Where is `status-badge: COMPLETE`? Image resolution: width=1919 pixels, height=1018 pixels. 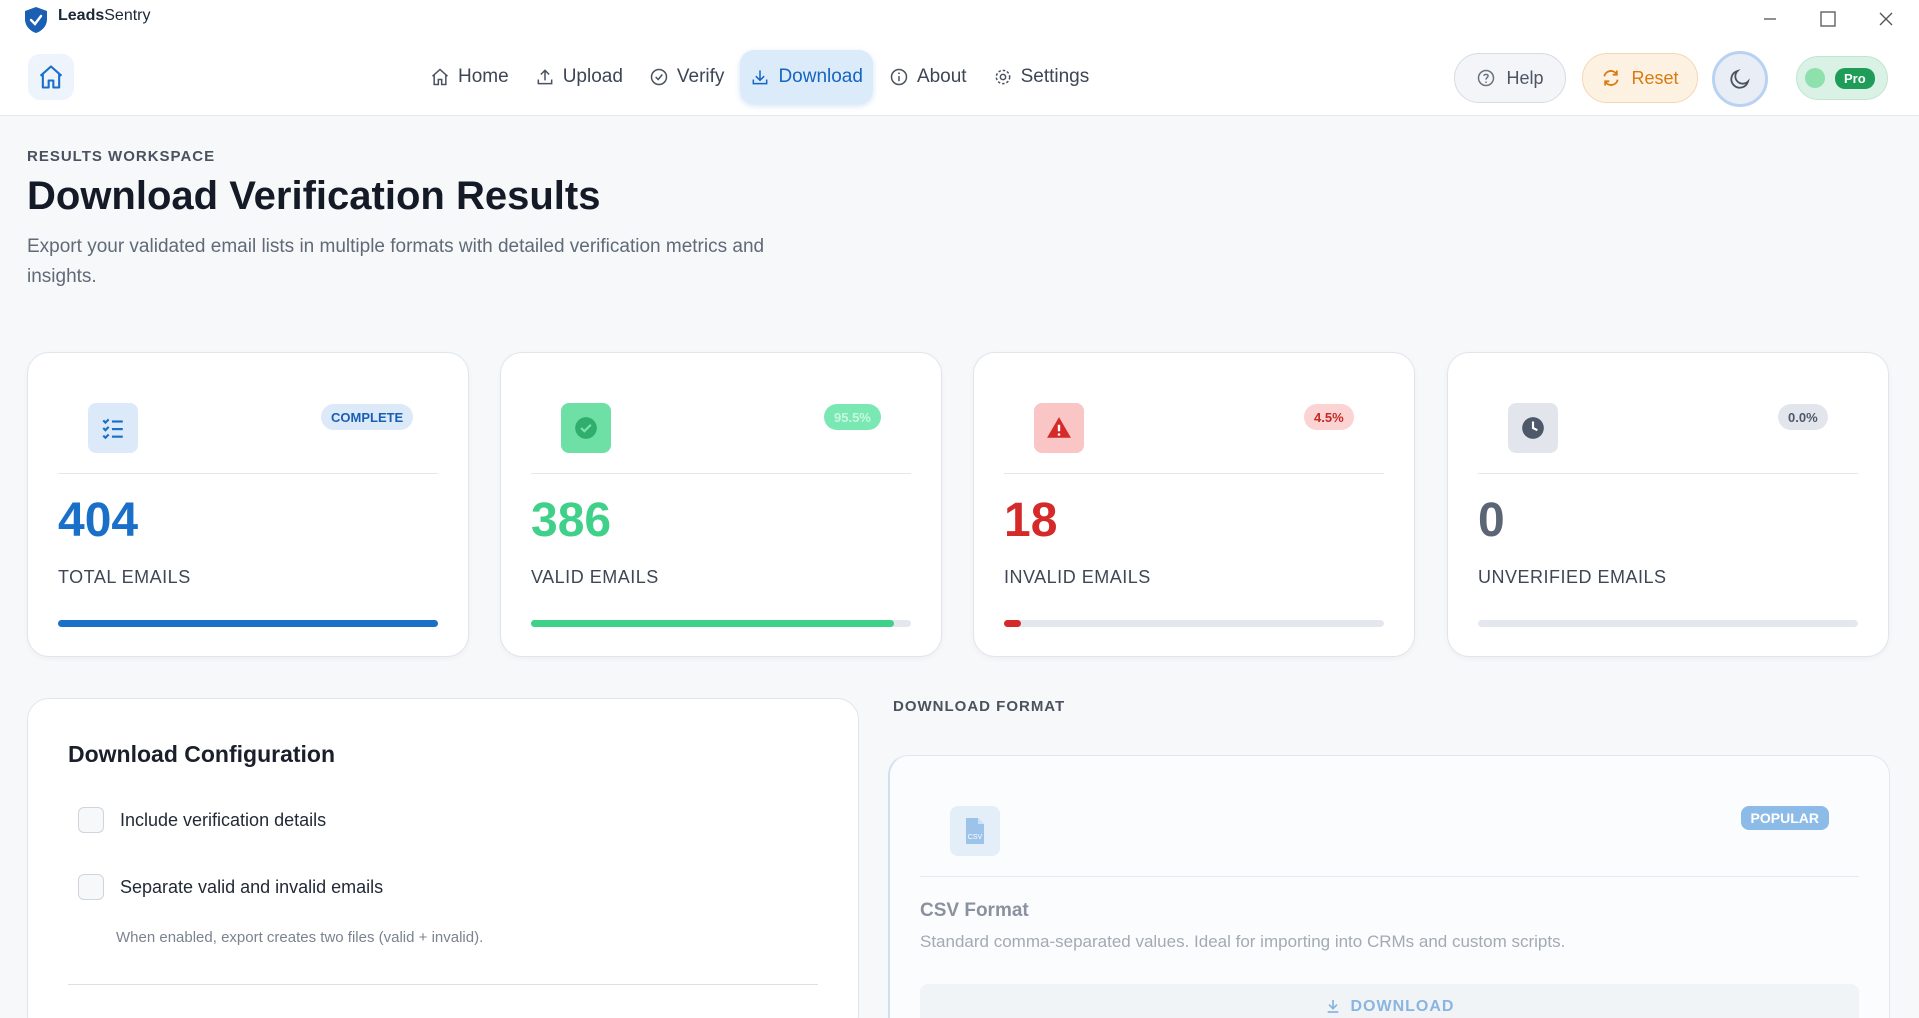
status-badge: COMPLETE is located at coordinates (367, 417).